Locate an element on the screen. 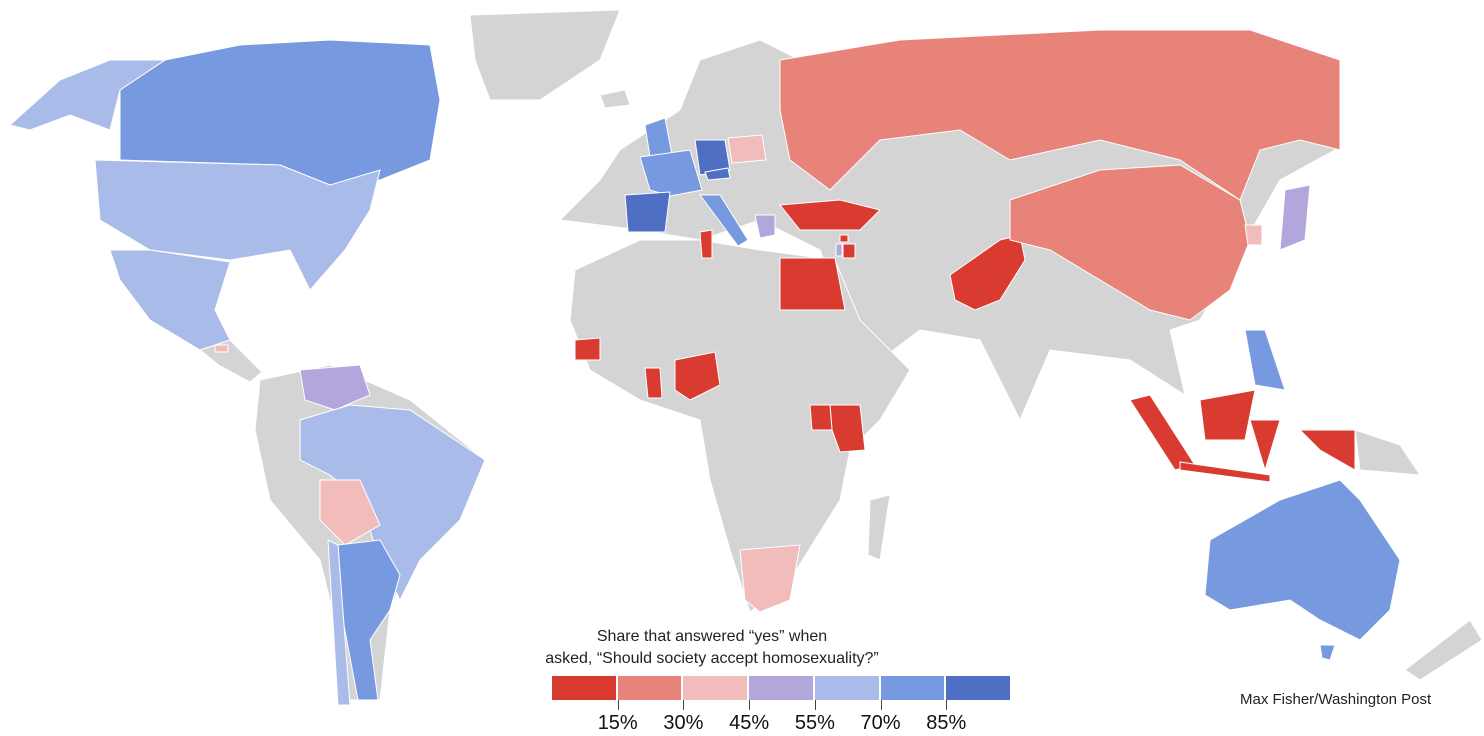 The height and width of the screenshot is (736, 1484). country-south-korea is located at coordinates (1253, 235).